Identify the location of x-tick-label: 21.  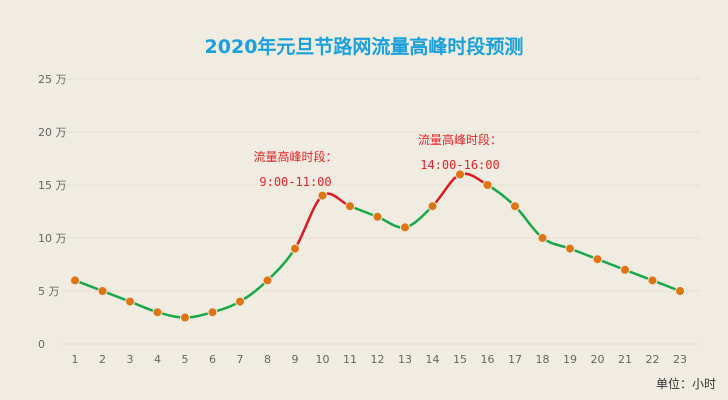
(625, 359).